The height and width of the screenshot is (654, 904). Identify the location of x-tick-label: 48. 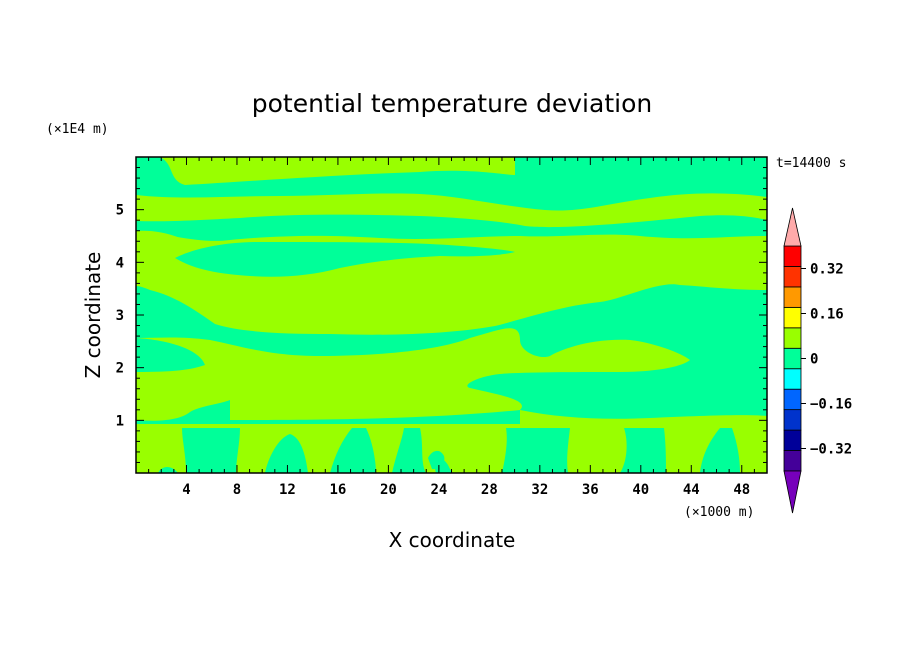
(741, 490).